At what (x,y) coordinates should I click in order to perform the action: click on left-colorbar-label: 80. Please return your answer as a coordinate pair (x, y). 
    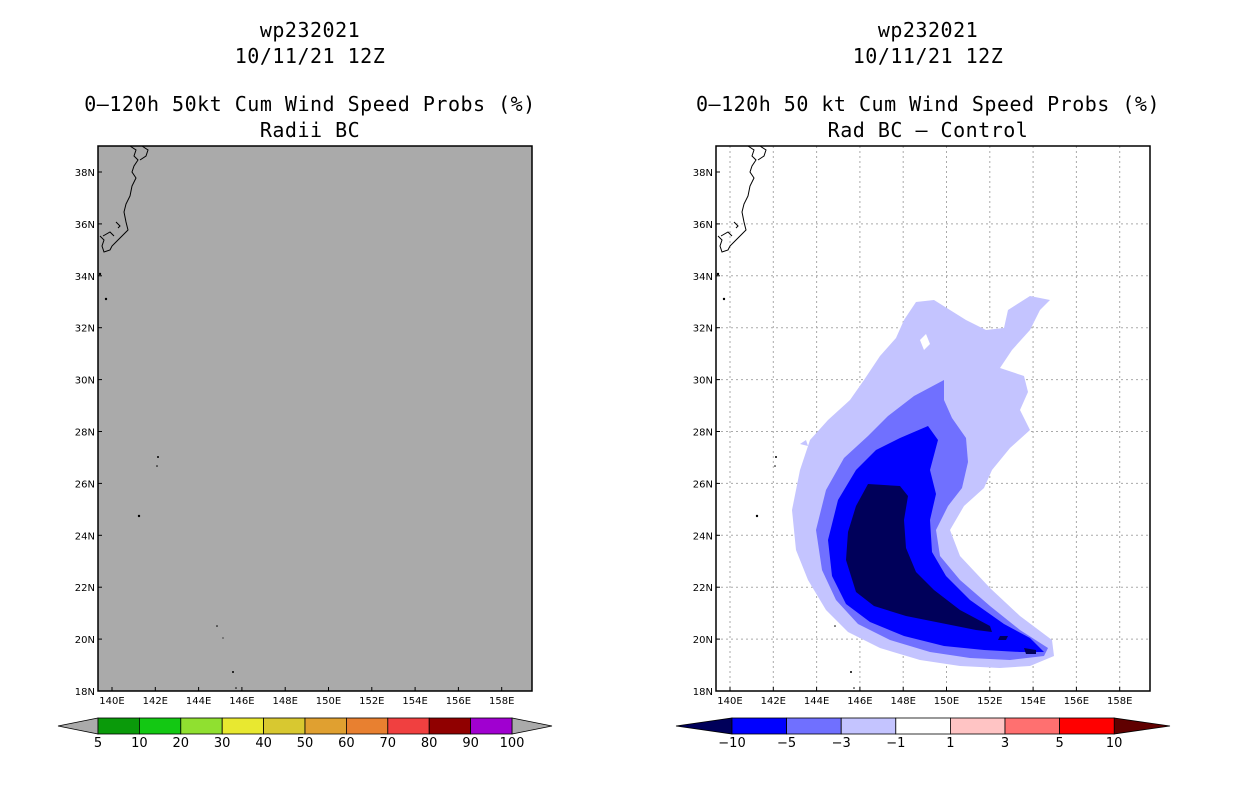
    Looking at the image, I should click on (429, 743).